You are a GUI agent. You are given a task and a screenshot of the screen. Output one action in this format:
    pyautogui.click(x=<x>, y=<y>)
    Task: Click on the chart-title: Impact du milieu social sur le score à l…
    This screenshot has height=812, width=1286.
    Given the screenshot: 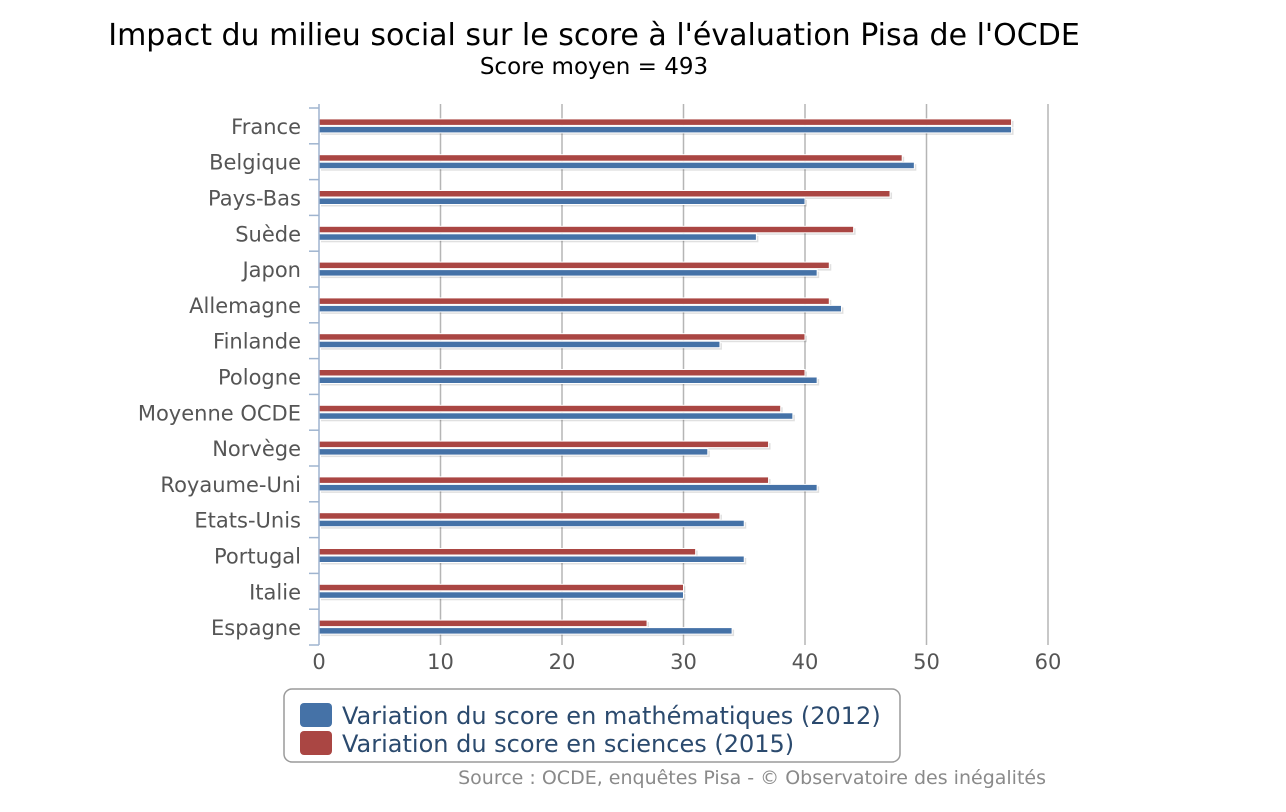 What is the action you would take?
    pyautogui.click(x=594, y=35)
    